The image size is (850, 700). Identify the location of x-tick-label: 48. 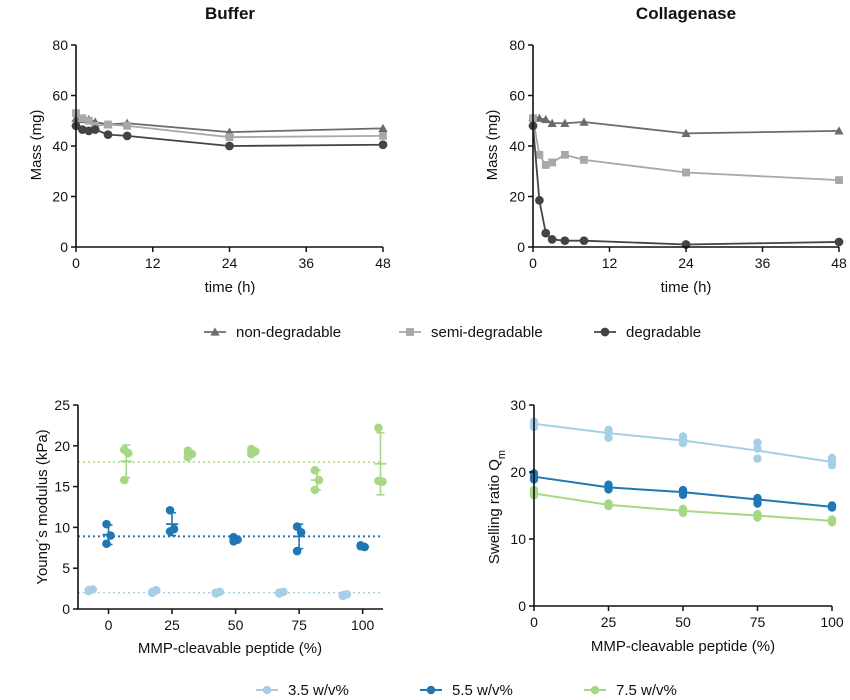
(839, 263).